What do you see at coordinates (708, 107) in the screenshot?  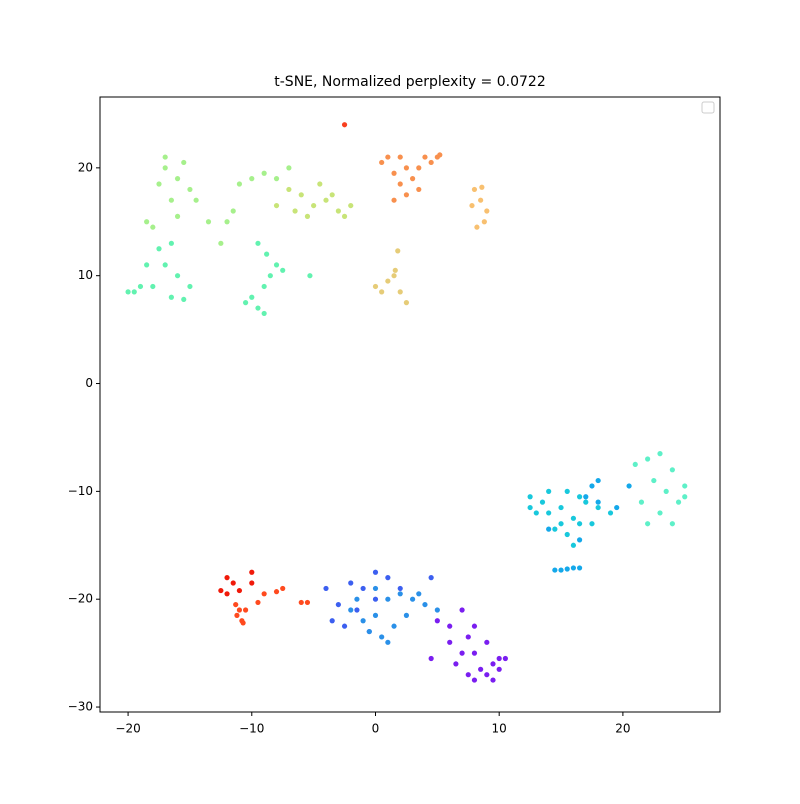 I see `legend` at bounding box center [708, 107].